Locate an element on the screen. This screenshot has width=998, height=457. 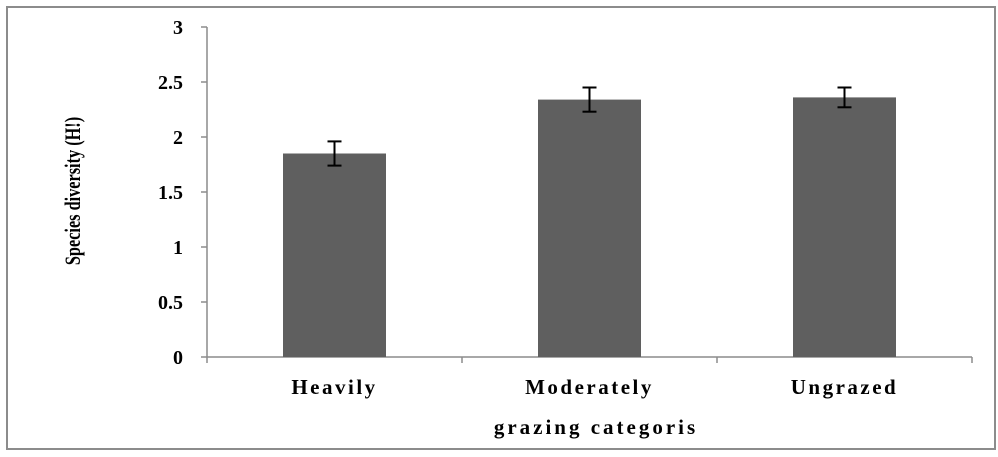
y-tick-label: 0.5 is located at coordinates (170, 303).